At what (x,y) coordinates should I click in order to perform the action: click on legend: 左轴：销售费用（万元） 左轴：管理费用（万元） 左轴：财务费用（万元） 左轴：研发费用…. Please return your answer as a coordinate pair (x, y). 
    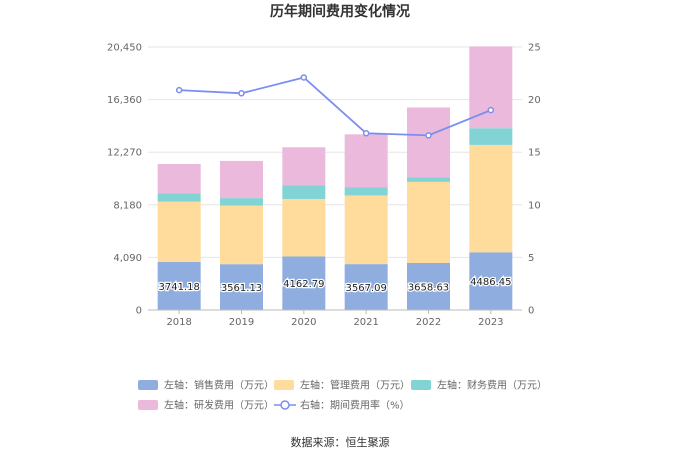
    Looking at the image, I should click on (342, 395).